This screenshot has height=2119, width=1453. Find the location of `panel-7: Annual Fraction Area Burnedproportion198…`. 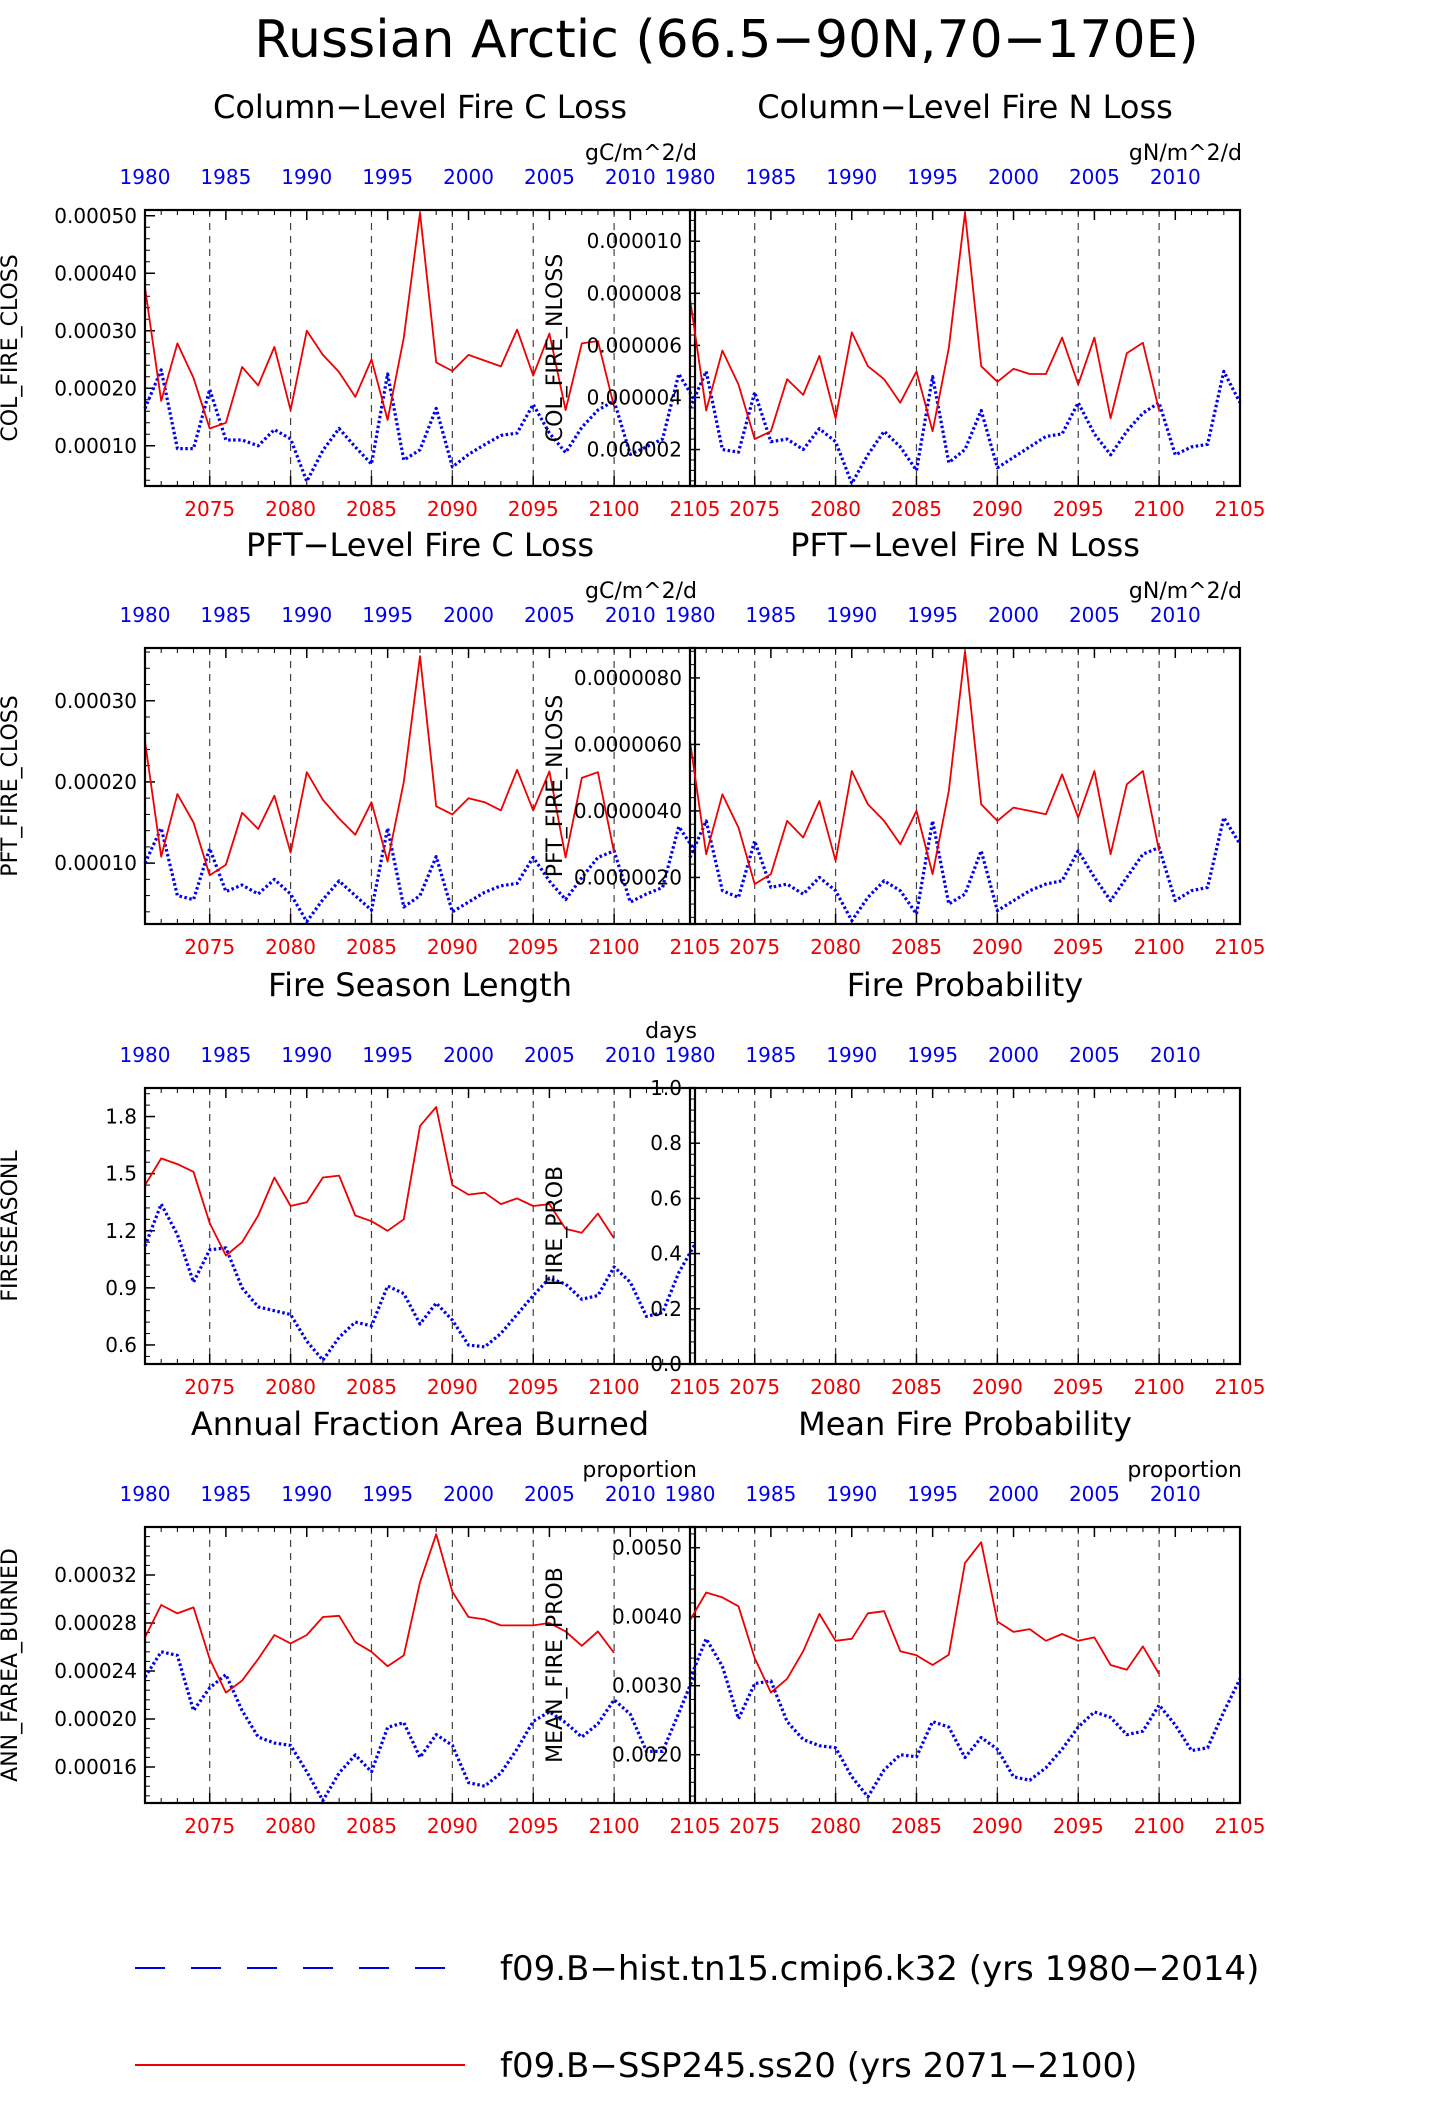

panel-7: Annual Fraction Area Burnedproportion198… is located at coordinates (360, 1621).